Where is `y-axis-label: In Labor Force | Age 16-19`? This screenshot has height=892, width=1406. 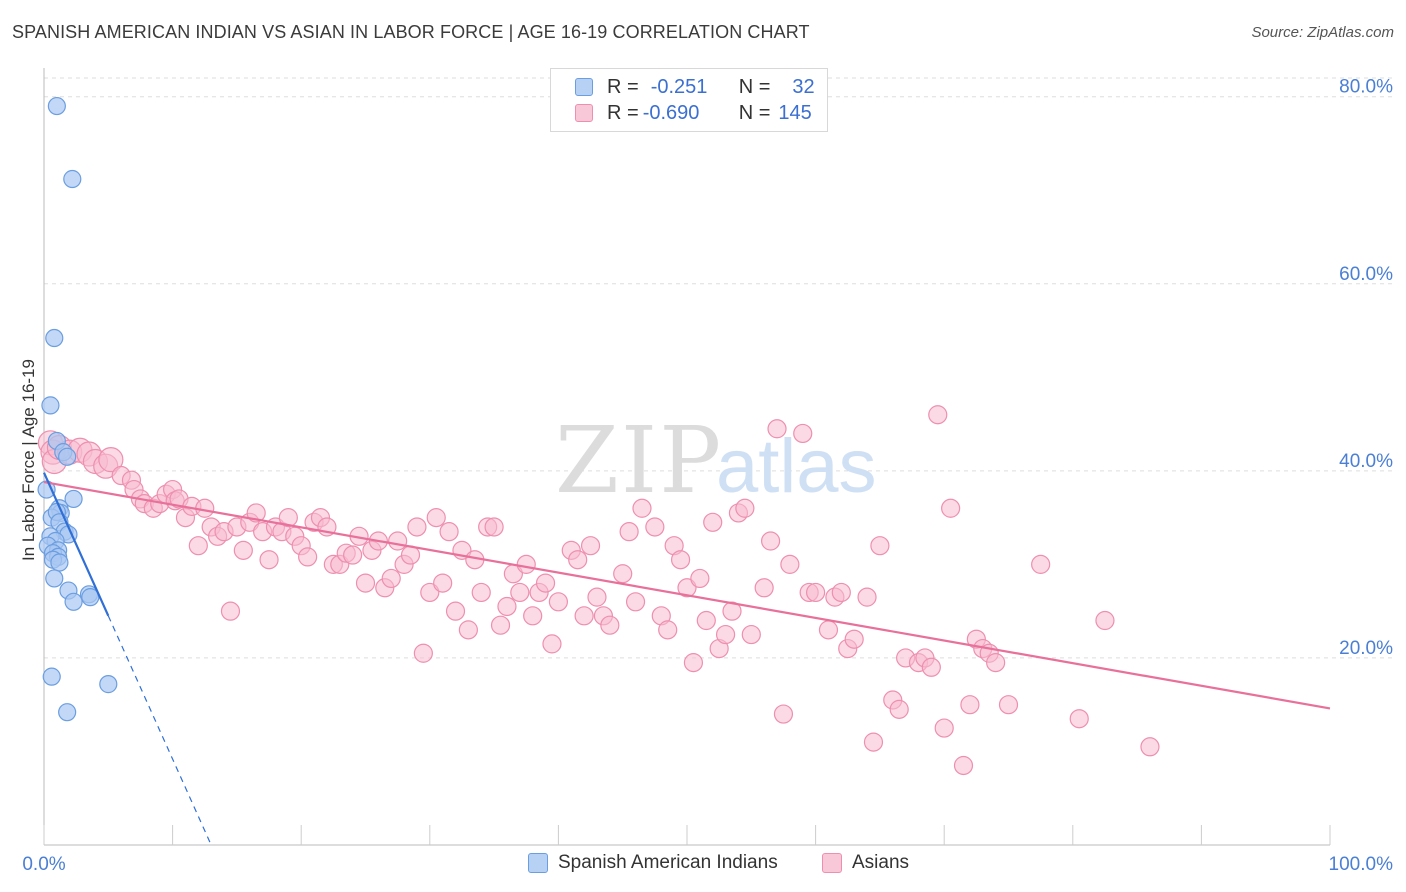
y-axis-label: In Labor Force | Age 16-19 is located at coordinates (28, 460).